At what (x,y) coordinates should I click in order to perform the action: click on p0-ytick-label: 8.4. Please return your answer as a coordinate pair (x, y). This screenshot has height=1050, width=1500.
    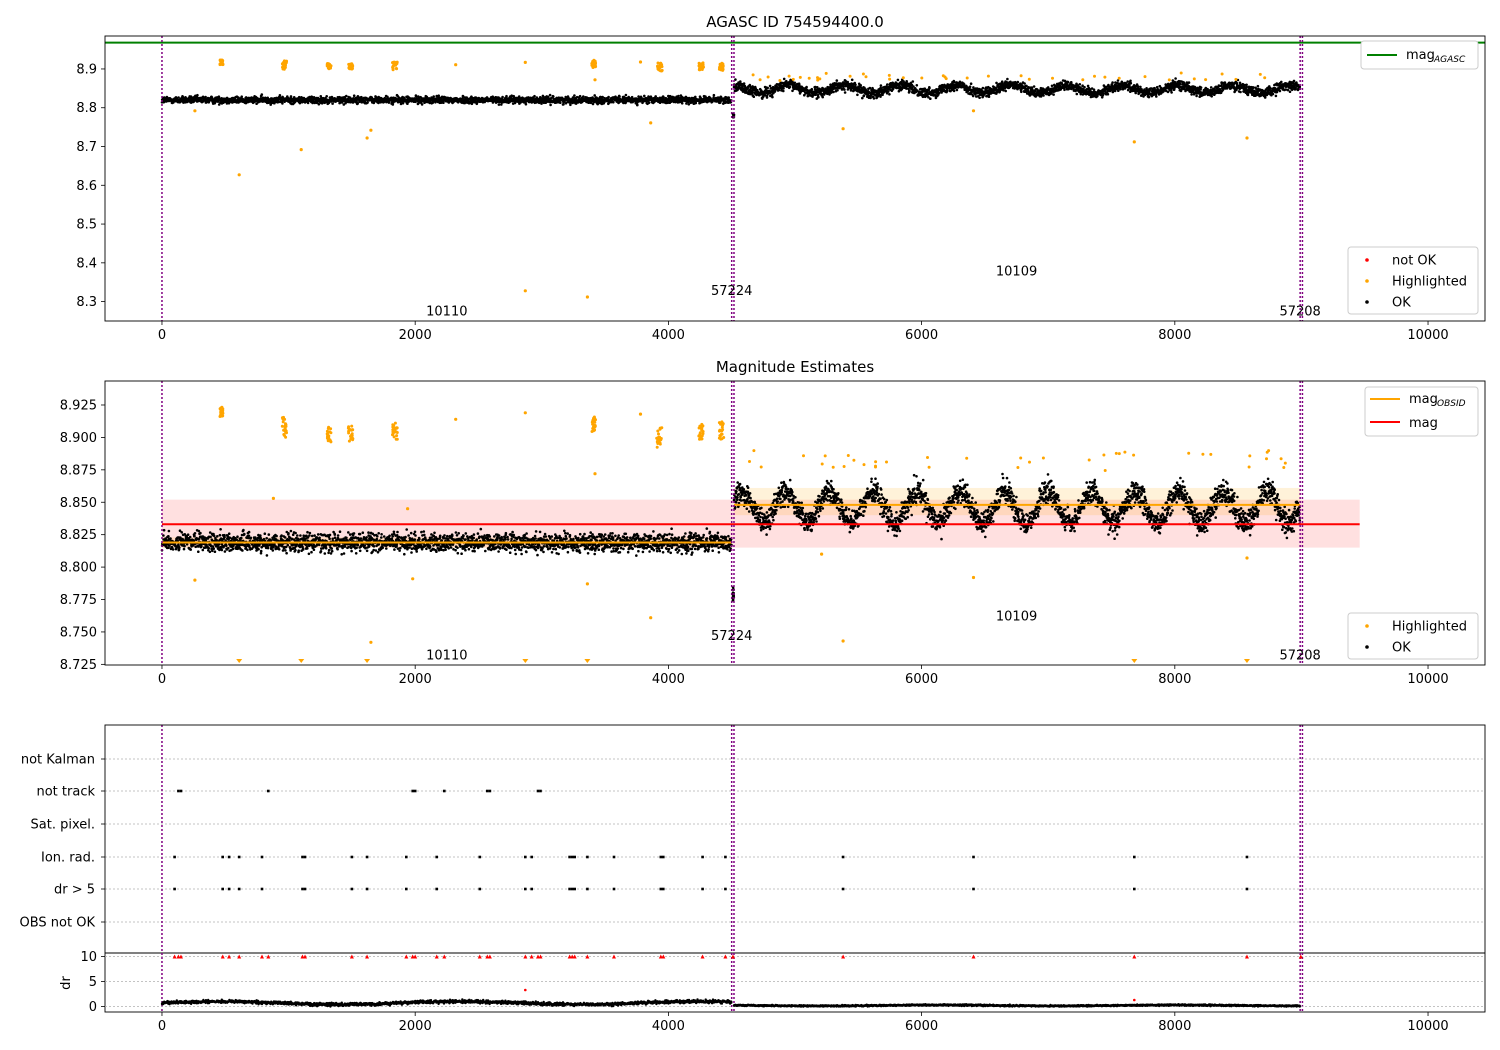
    Looking at the image, I should click on (86, 263).